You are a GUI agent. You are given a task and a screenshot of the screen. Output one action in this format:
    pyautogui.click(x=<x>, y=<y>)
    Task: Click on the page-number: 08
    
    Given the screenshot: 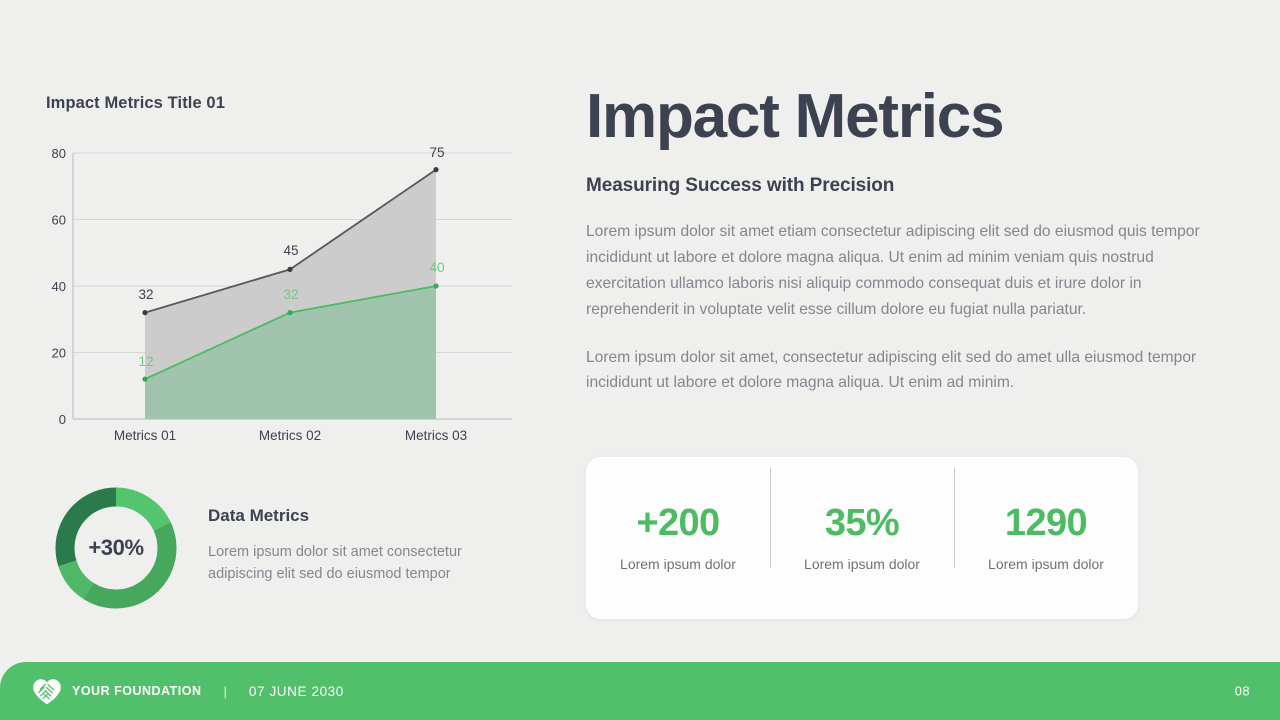 What is the action you would take?
    pyautogui.click(x=1242, y=691)
    